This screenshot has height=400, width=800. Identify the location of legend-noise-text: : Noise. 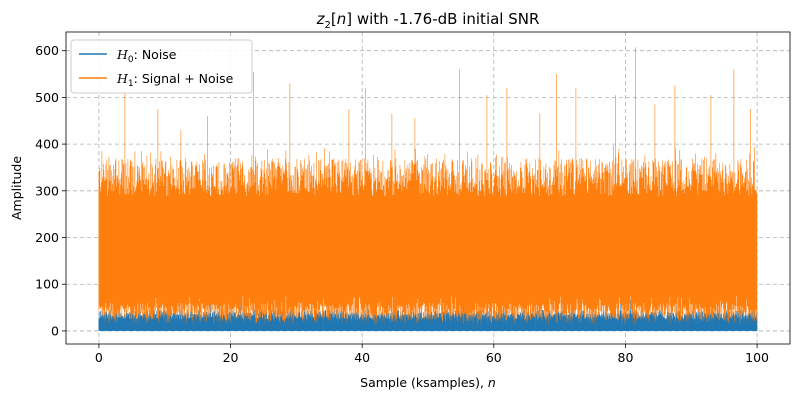
(155, 54).